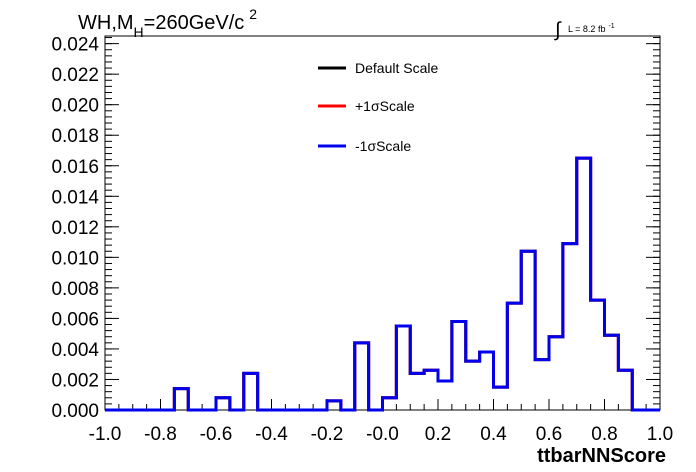  I want to click on x-tick-label: 0.2, so click(438, 434).